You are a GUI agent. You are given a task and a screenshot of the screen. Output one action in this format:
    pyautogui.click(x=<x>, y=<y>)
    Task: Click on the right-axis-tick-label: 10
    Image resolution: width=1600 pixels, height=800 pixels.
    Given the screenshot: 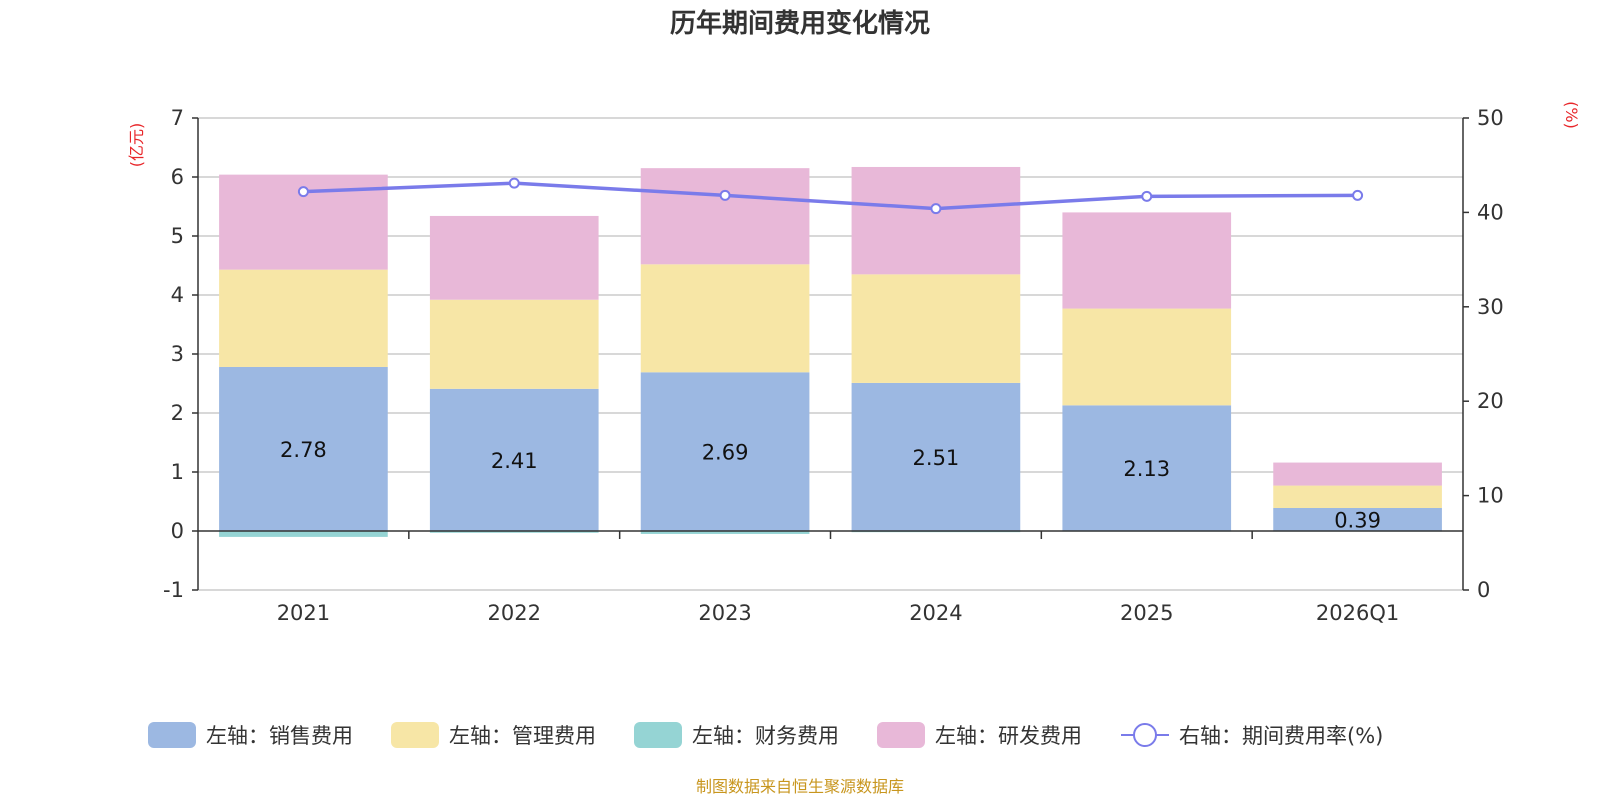 What is the action you would take?
    pyautogui.click(x=1490, y=496)
    